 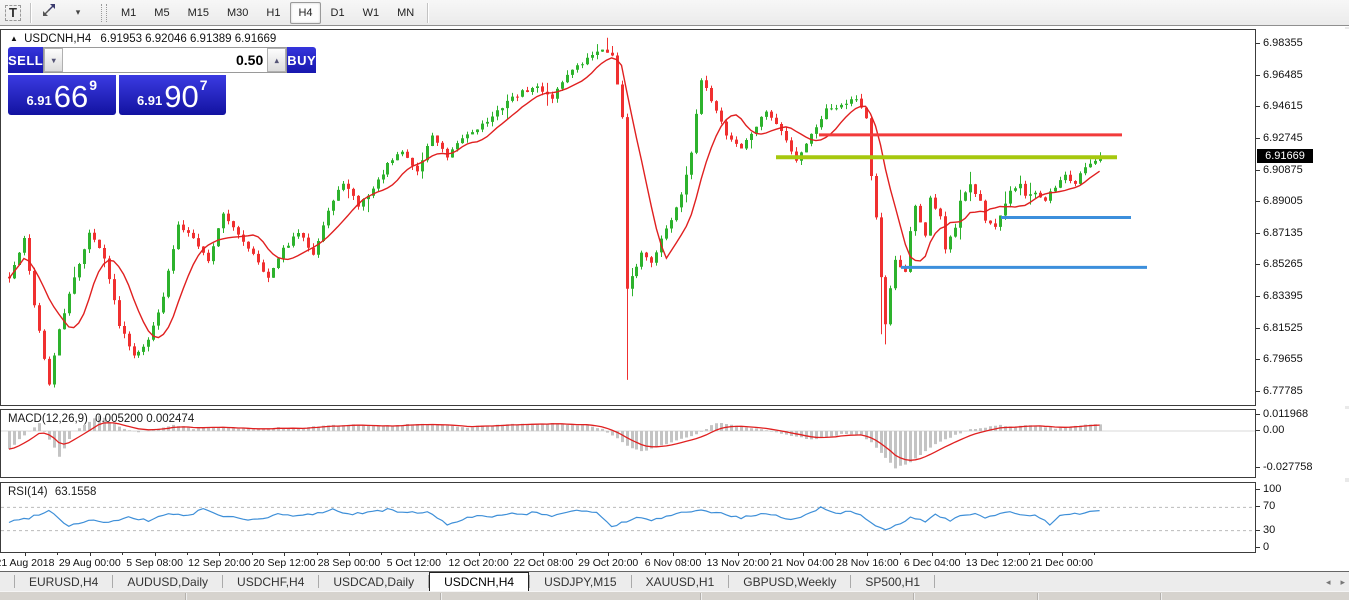 What do you see at coordinates (188, 39) in the screenshot?
I see `chart-ohlc-values: 6.91953 6.92046 6.91389 6.91669` at bounding box center [188, 39].